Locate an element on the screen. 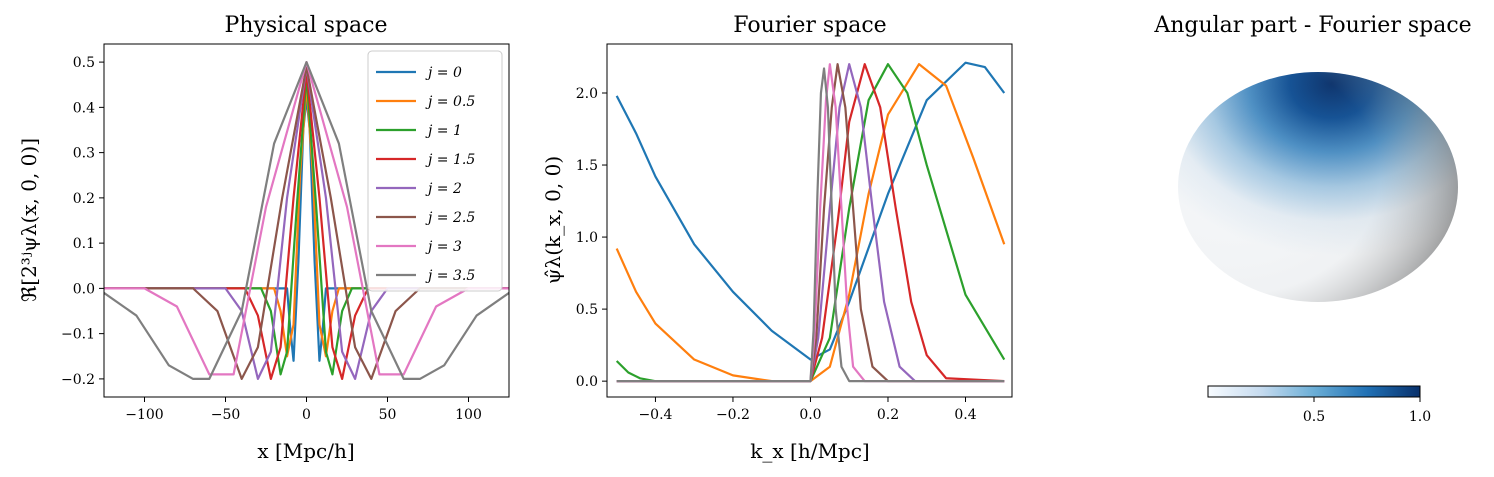 This screenshot has width=1494, height=477. legend-frame is located at coordinates (435, 171).